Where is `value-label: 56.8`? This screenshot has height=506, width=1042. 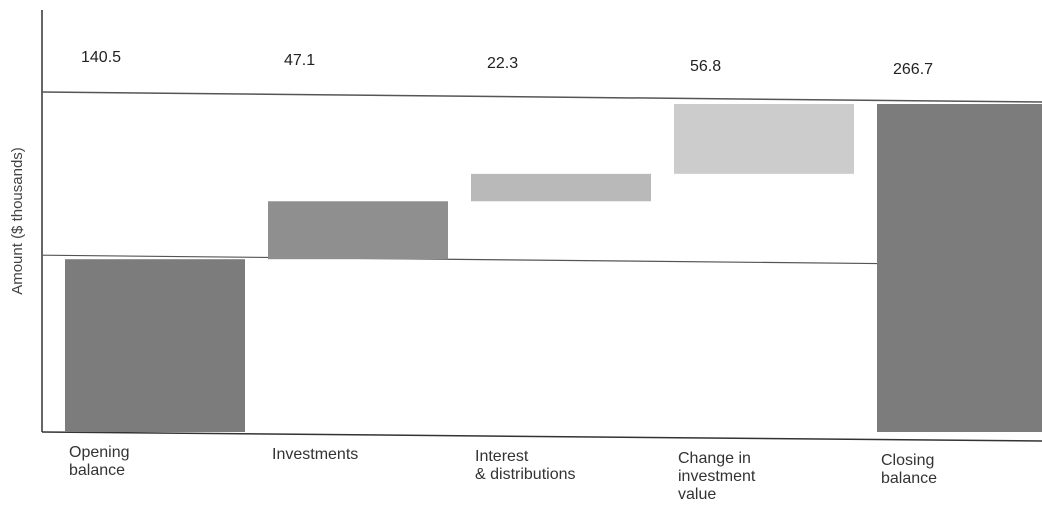
value-label: 56.8 is located at coordinates (705, 66).